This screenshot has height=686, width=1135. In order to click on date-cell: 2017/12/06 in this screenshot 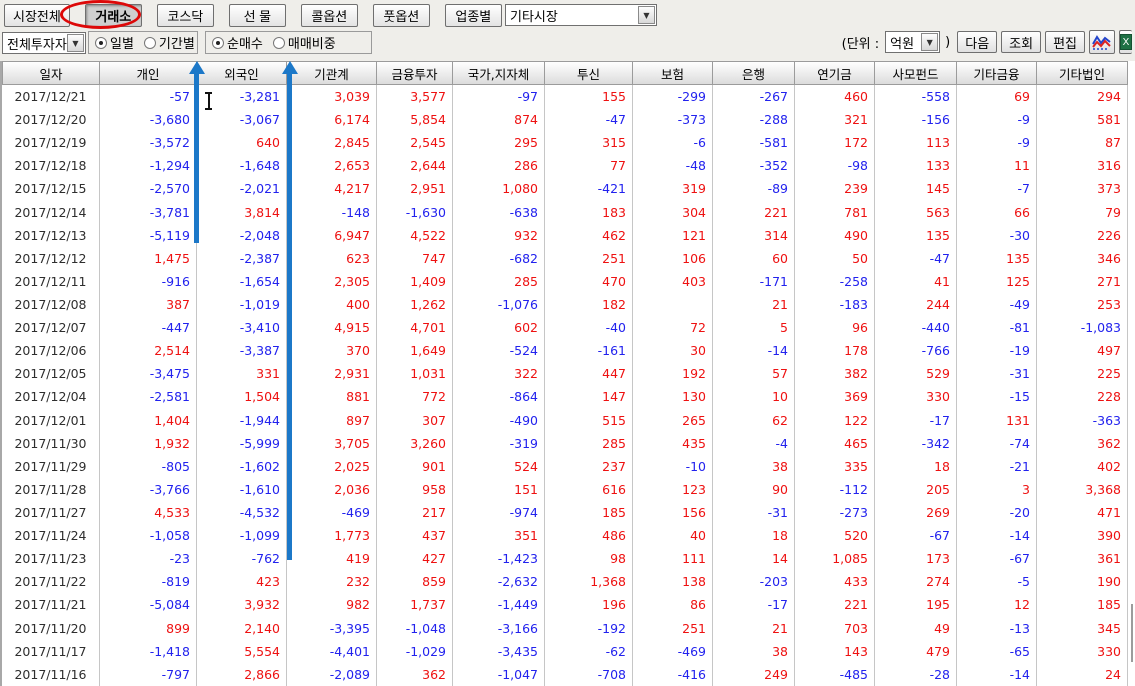, I will do `click(51, 351)`.